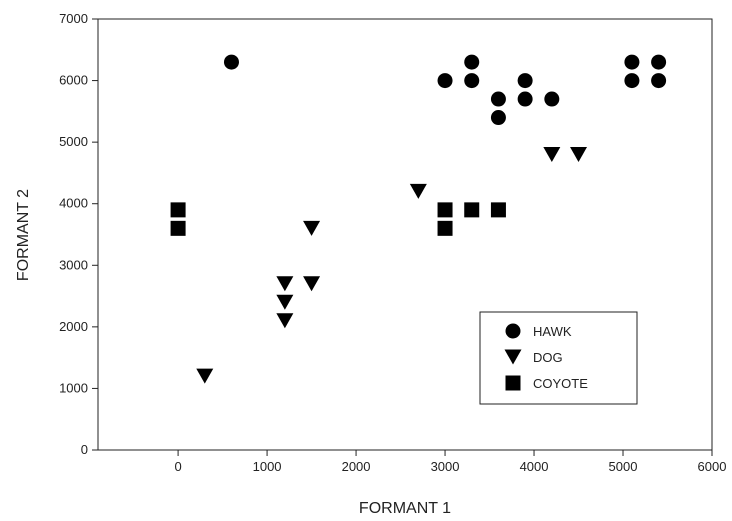 The image size is (732, 521). What do you see at coordinates (560, 383) in the screenshot?
I see `legend-label: COYOTE` at bounding box center [560, 383].